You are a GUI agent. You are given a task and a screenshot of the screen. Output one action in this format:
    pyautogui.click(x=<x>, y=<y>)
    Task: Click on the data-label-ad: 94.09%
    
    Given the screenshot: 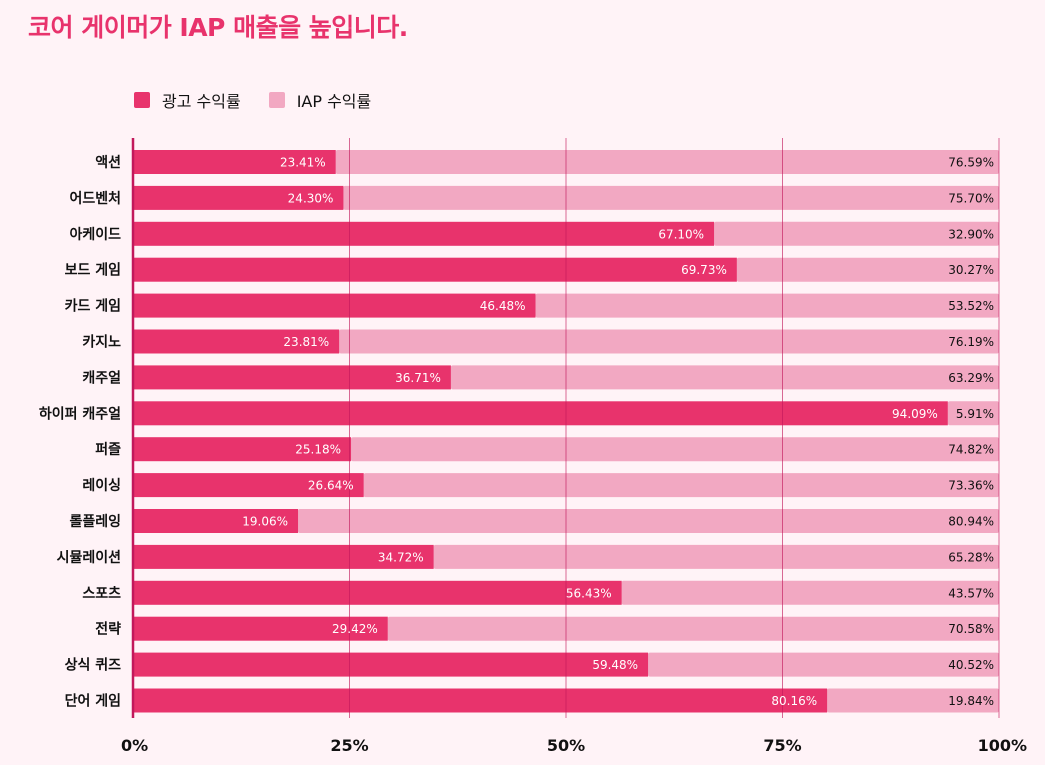 What is the action you would take?
    pyautogui.click(x=915, y=414)
    